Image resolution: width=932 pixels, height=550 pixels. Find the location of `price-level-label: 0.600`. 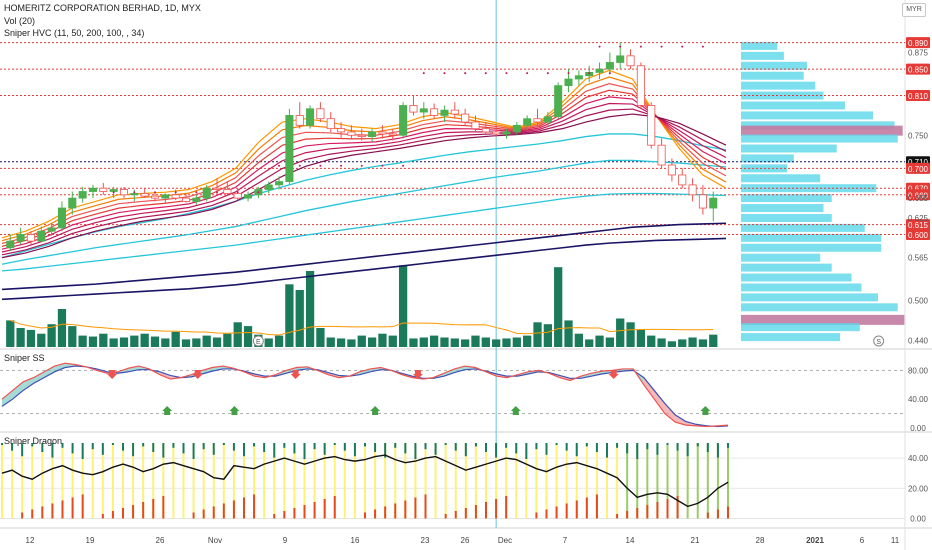

price-level-label: 0.600 is located at coordinates (918, 235).